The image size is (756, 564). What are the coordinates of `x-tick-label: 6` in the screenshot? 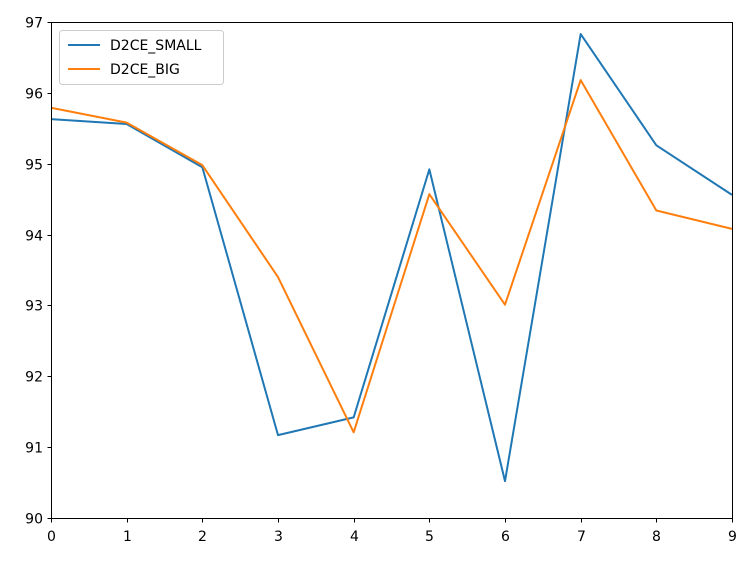 It's located at (505, 537).